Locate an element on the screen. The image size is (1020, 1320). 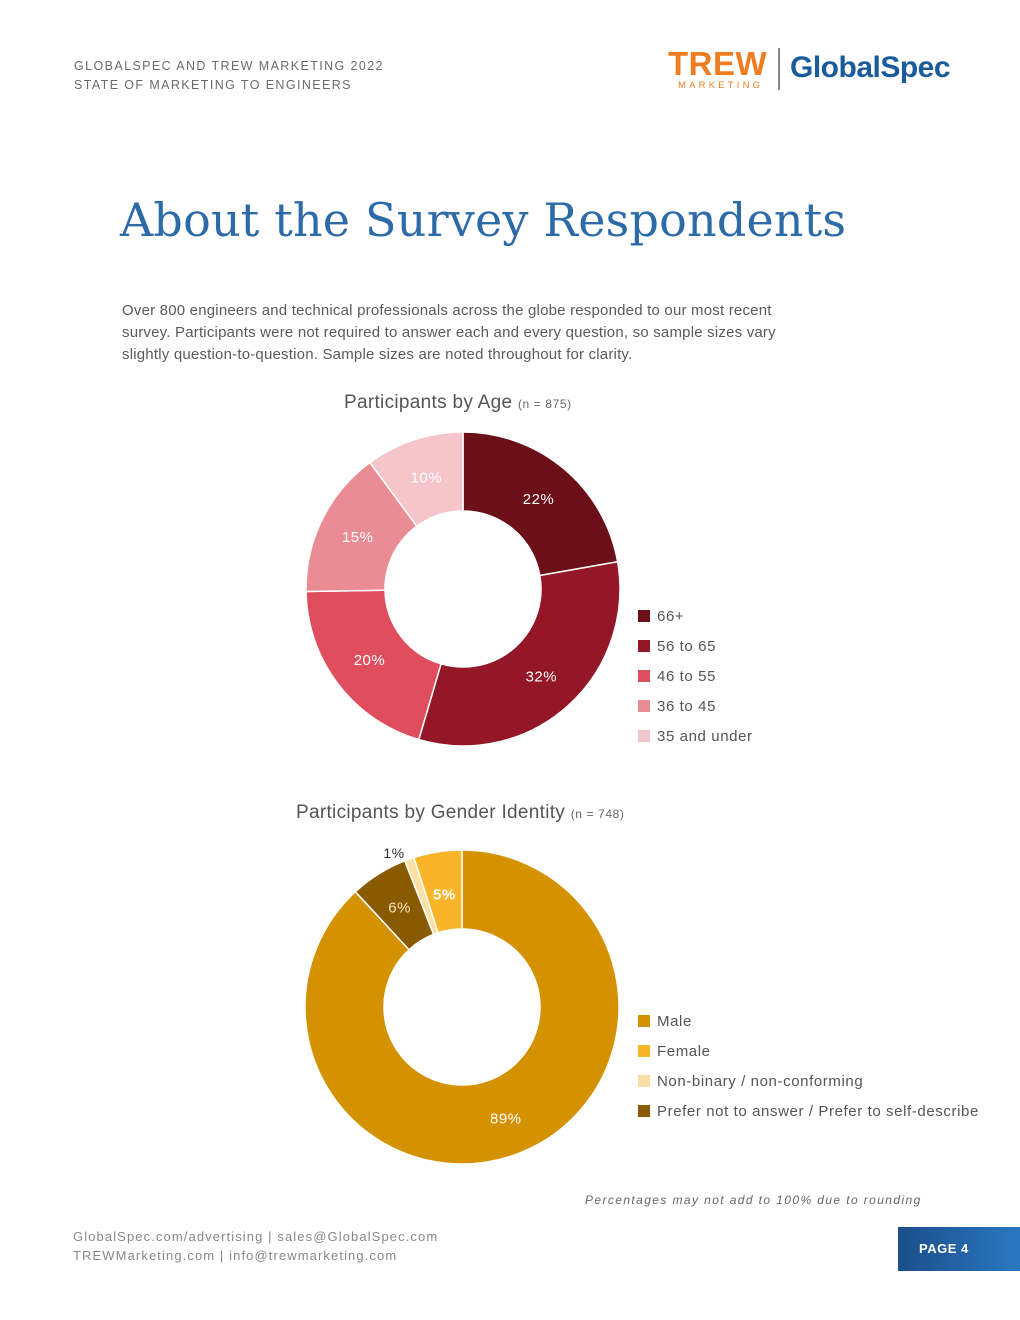
page-number-badge: PAGE 4 is located at coordinates (959, 1249).